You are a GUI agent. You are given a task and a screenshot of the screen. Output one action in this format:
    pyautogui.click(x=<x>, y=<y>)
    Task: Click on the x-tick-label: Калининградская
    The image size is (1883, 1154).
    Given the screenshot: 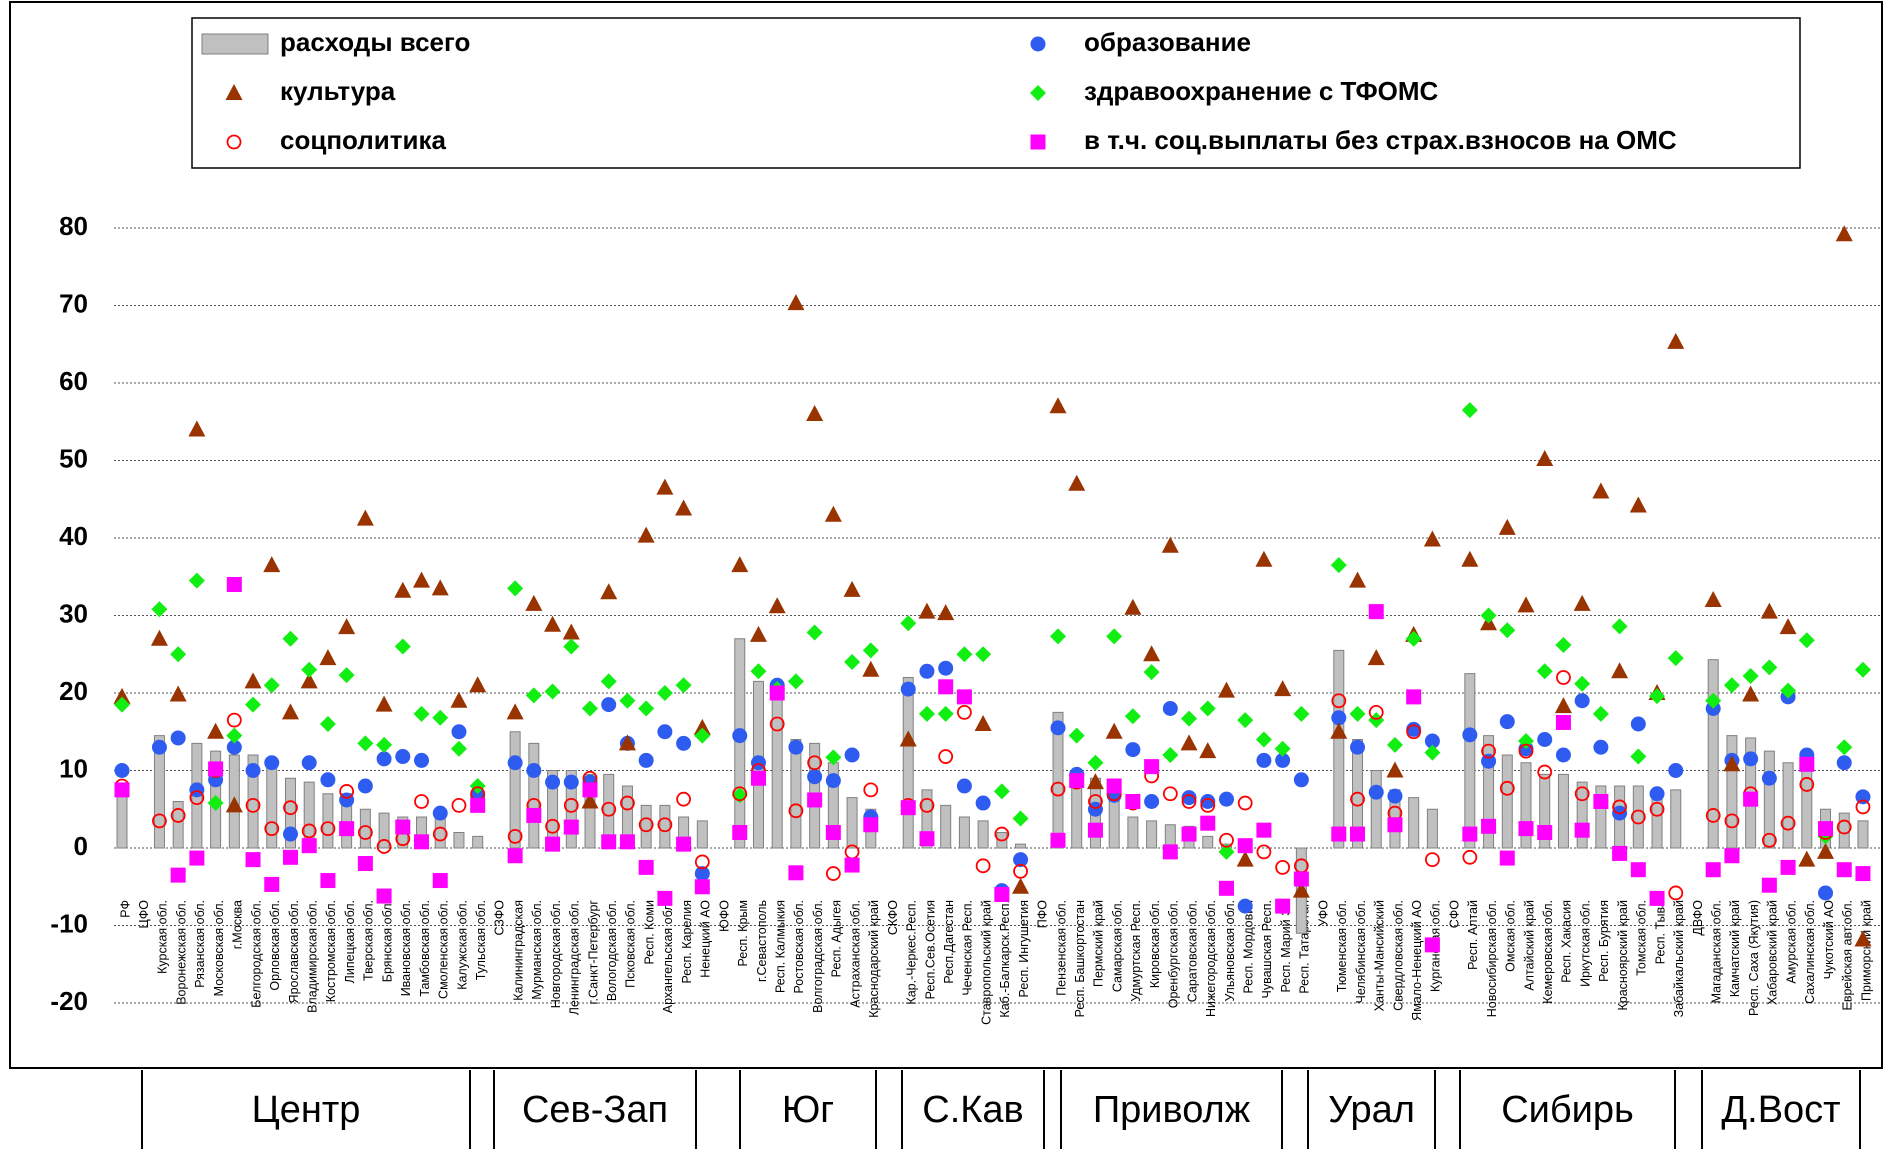 What is the action you would take?
    pyautogui.click(x=518, y=950)
    